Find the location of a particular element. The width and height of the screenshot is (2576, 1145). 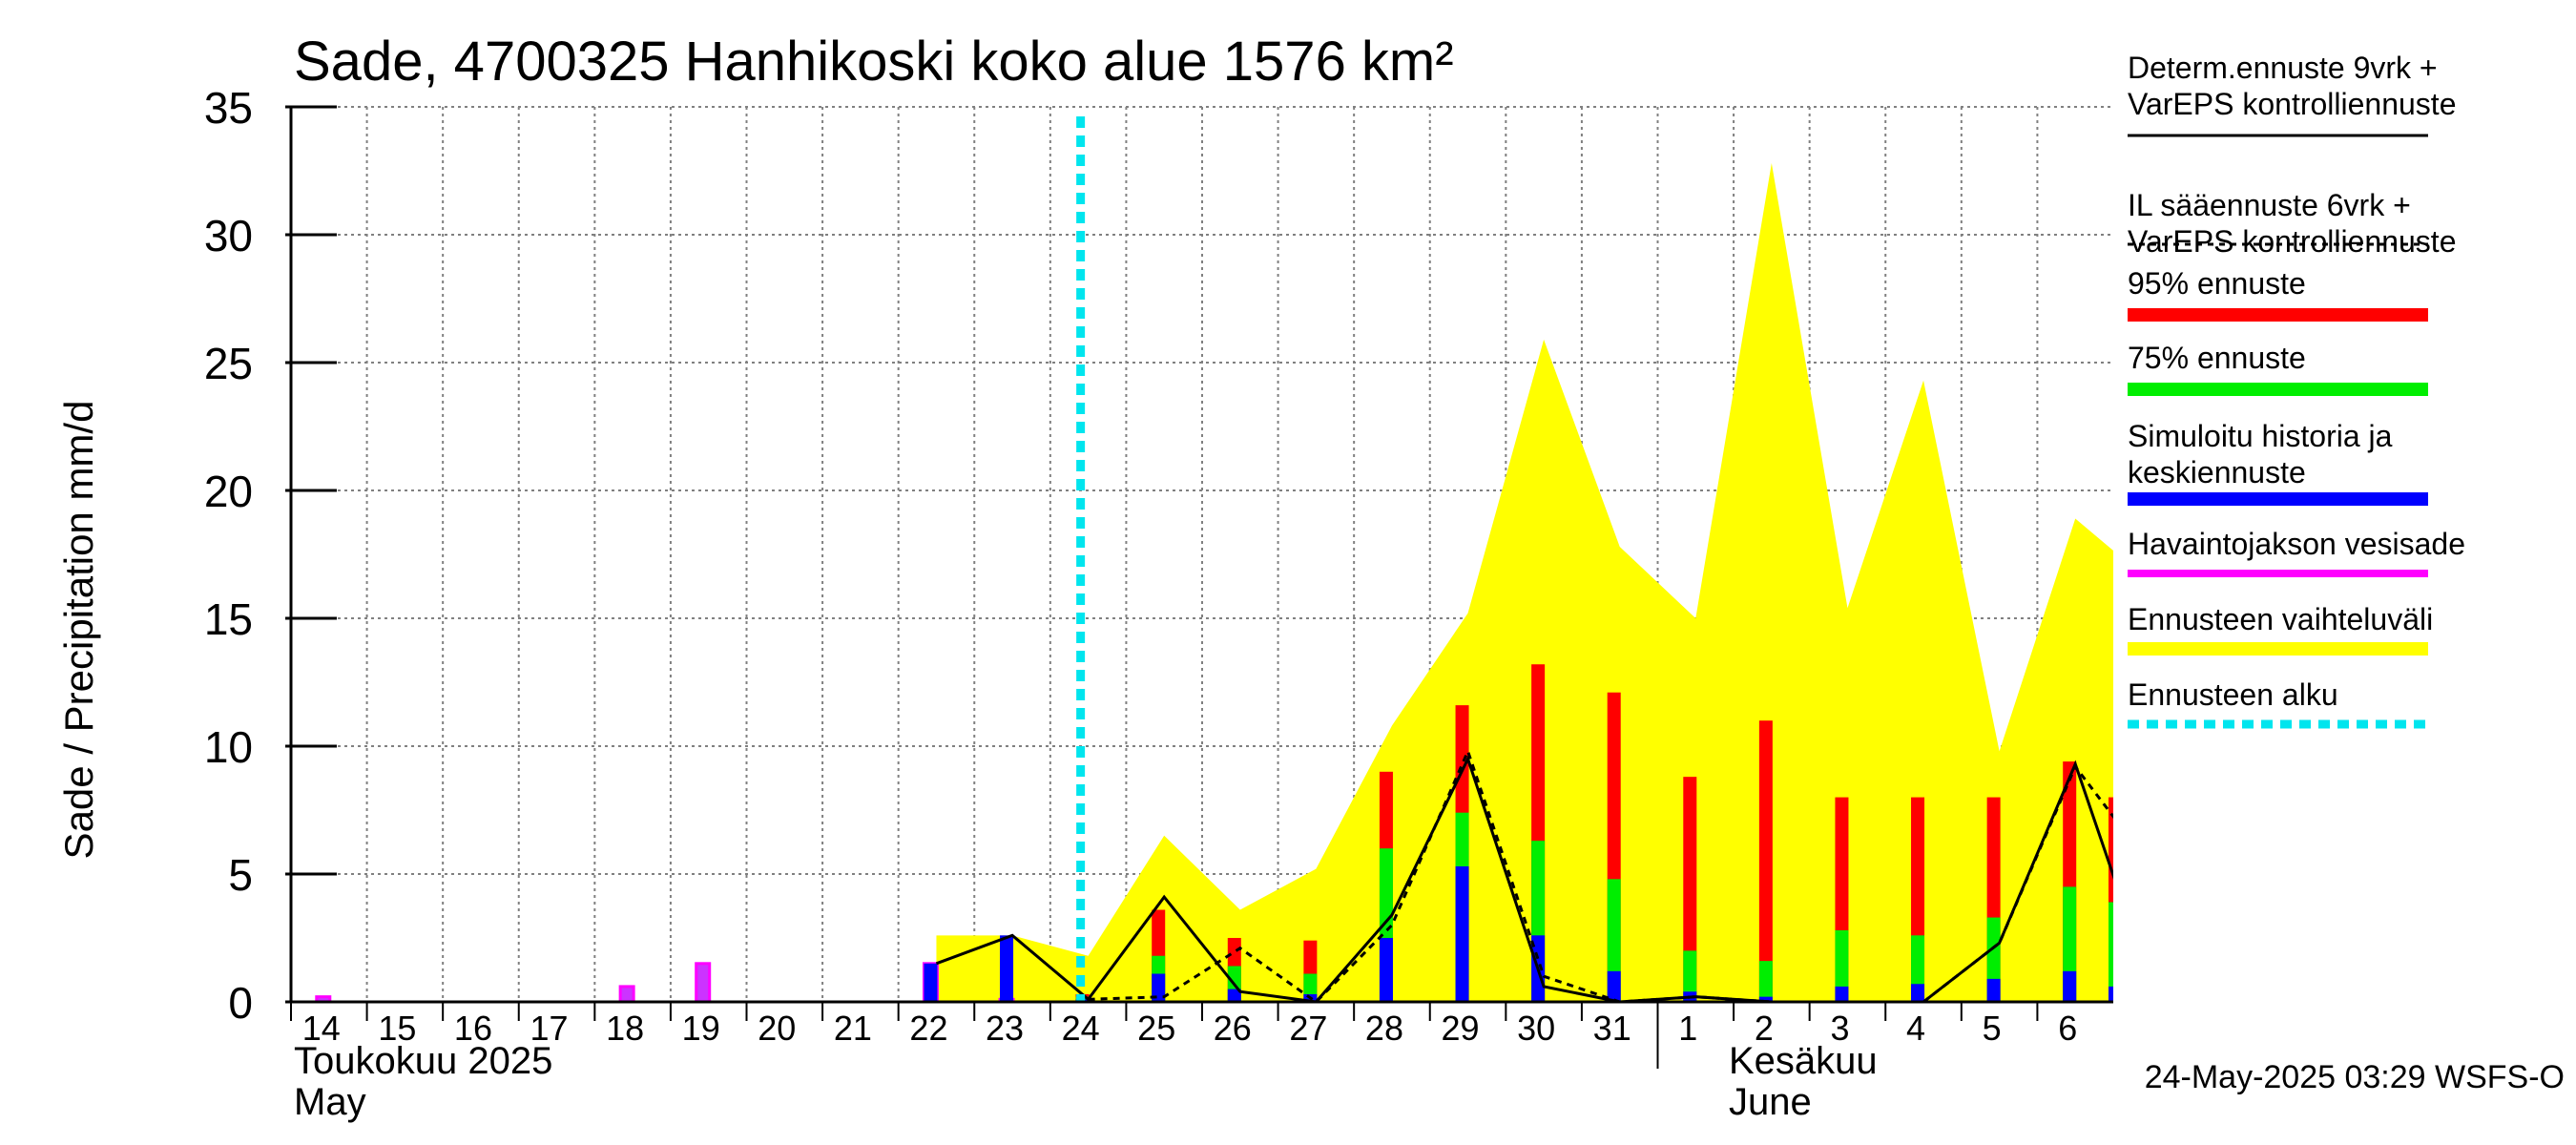

x-tick-label: 14 is located at coordinates (321, 1029).